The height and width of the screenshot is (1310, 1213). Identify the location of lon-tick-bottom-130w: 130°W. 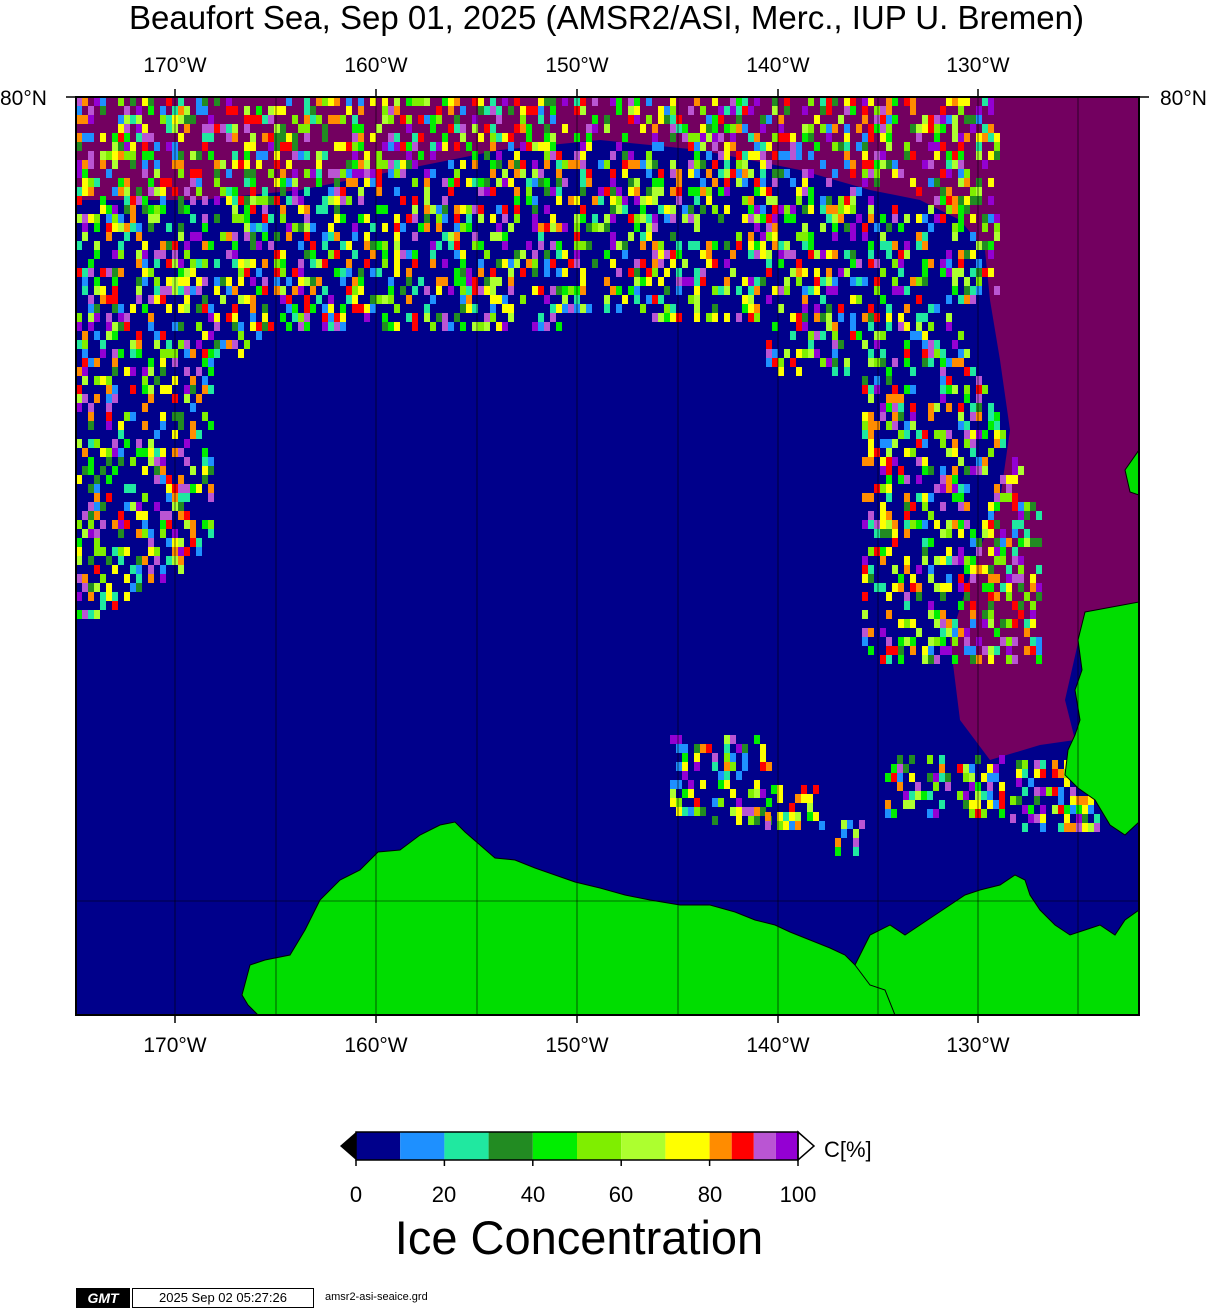
(978, 1045).